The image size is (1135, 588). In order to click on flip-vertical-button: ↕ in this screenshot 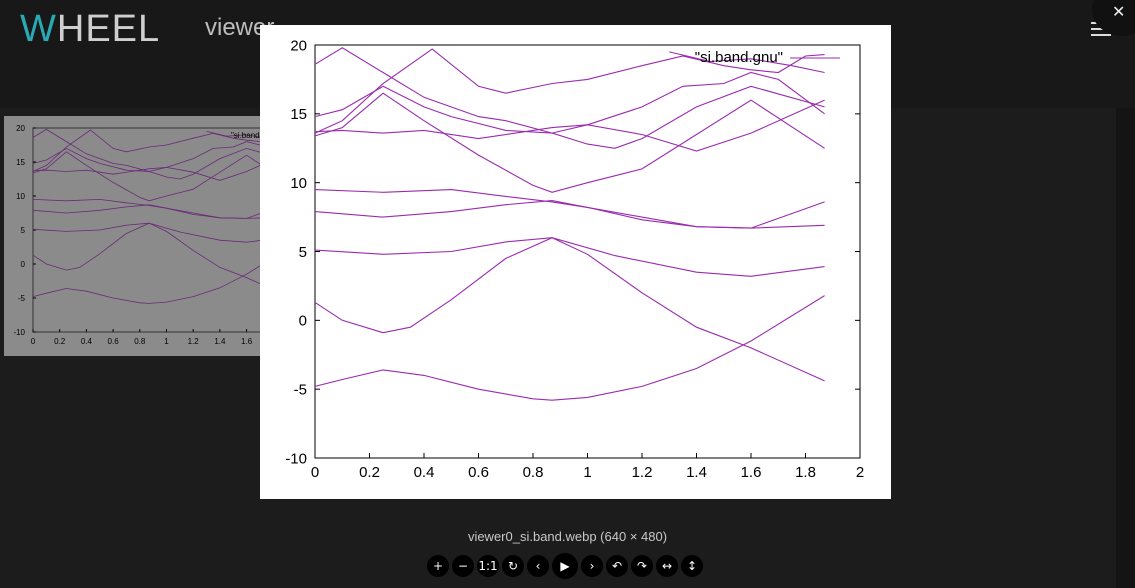, I will do `click(692, 566)`.